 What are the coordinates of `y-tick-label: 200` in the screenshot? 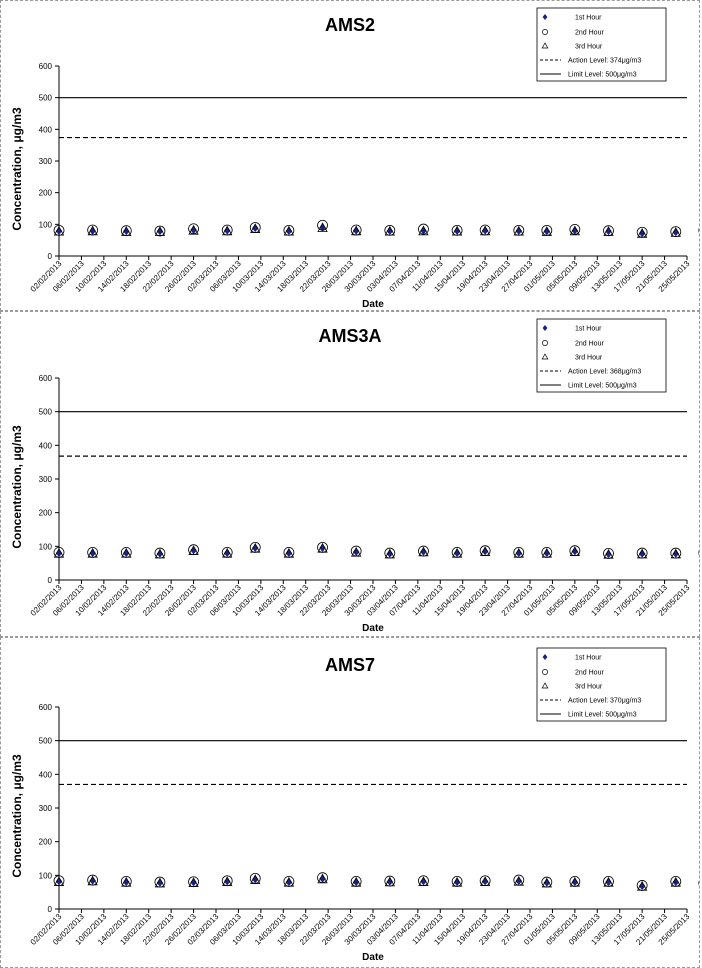 It's located at (46, 842).